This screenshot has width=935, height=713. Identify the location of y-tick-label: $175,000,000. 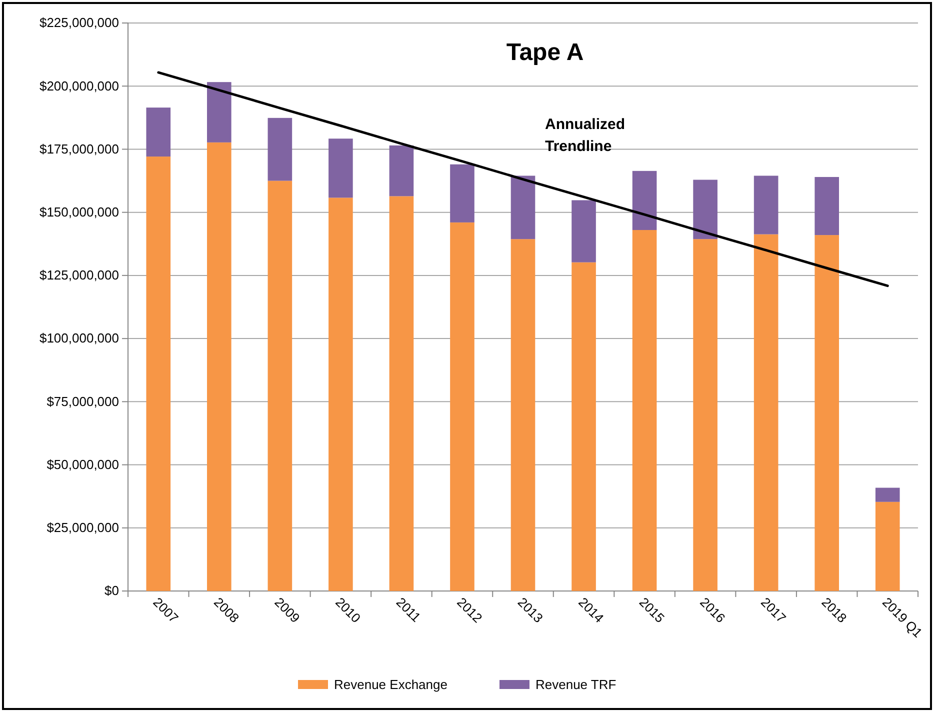
(79, 148).